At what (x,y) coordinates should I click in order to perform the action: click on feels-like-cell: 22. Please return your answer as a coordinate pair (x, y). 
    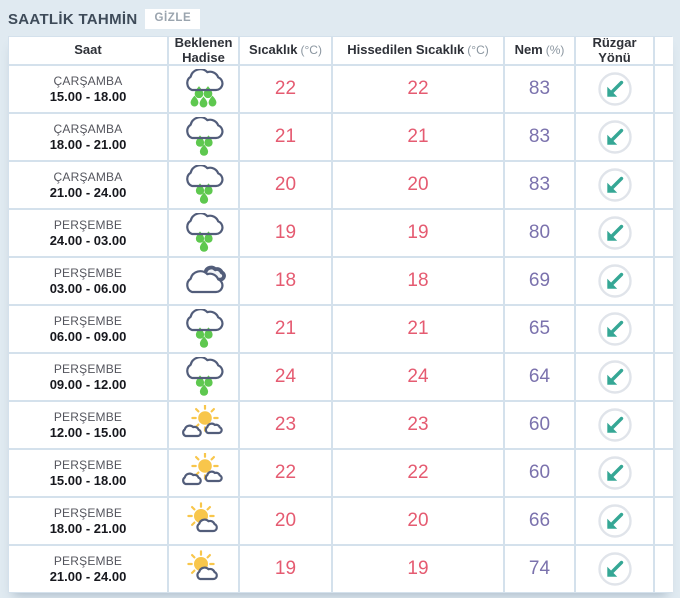
    Looking at the image, I should click on (418, 89).